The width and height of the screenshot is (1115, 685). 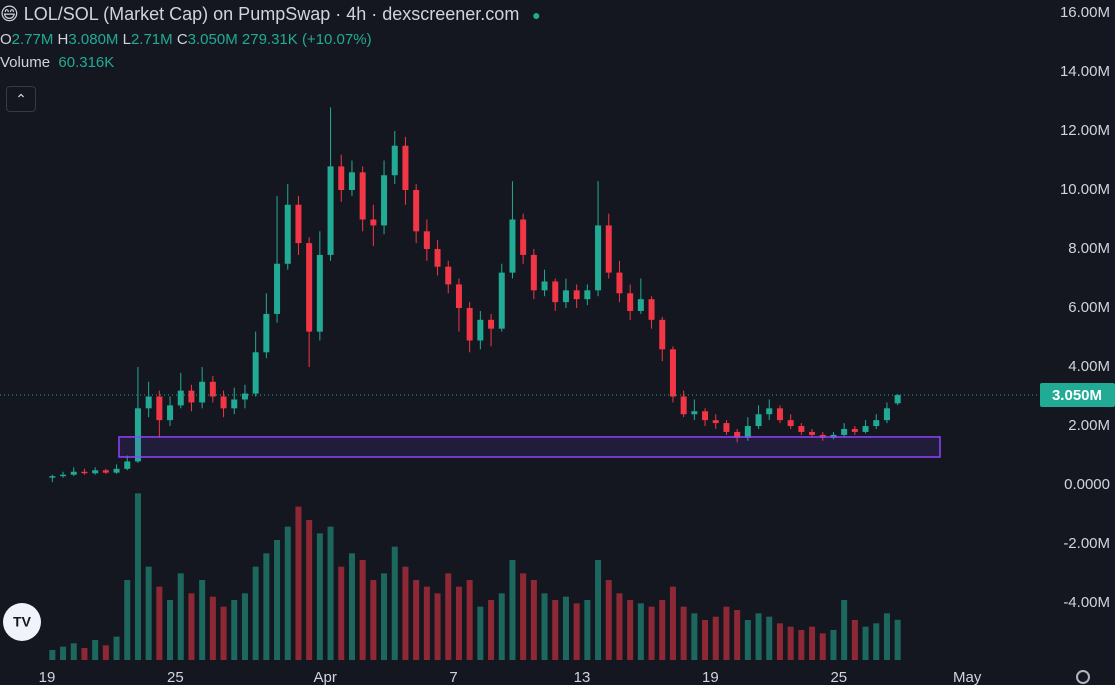 What do you see at coordinates (1089, 307) in the screenshot?
I see `y-tick-label: 6.00M` at bounding box center [1089, 307].